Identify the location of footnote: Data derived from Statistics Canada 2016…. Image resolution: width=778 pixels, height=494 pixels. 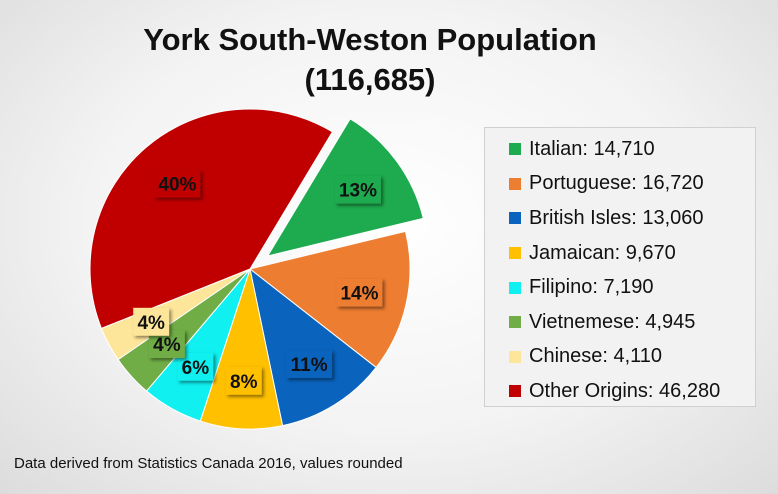
(208, 463).